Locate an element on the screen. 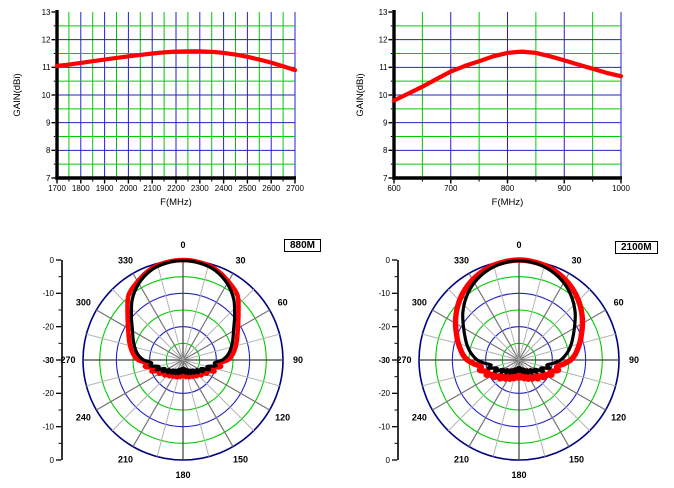  x-tick-label: 700 is located at coordinates (451, 188).